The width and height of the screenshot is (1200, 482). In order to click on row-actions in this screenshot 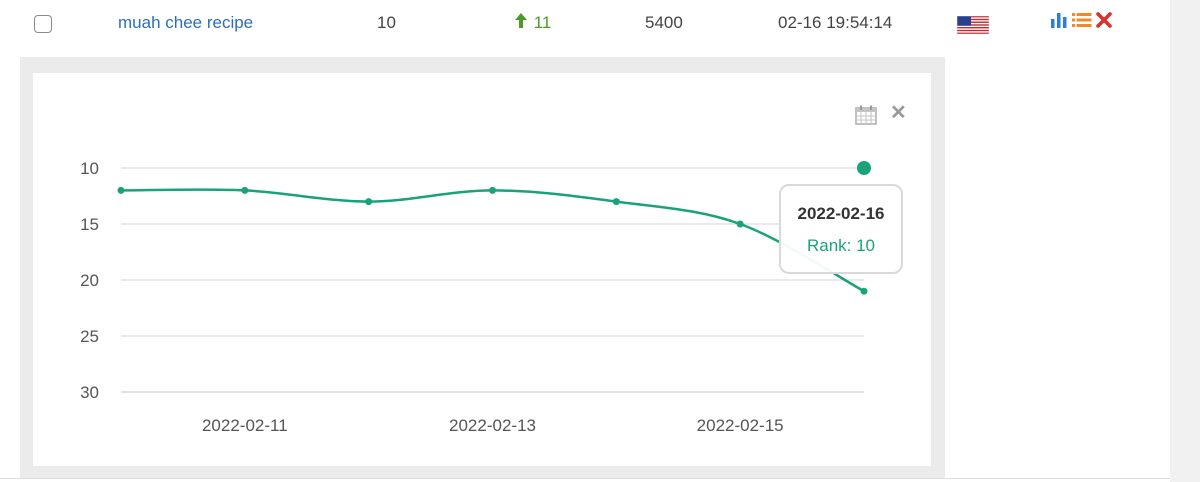, I will do `click(1081, 22)`.